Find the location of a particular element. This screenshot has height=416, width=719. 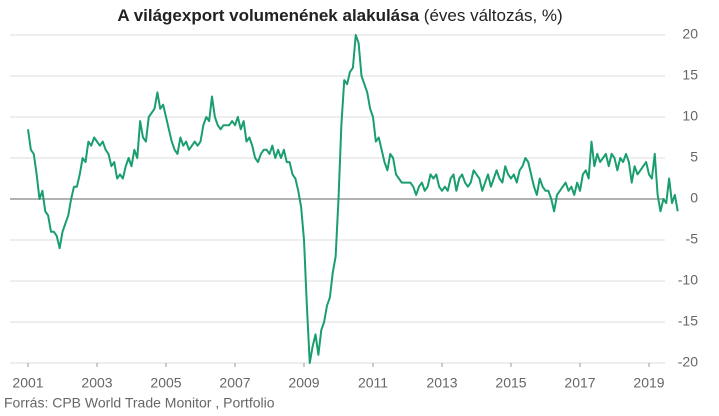

y-tick-label: 15 is located at coordinates (690, 75).